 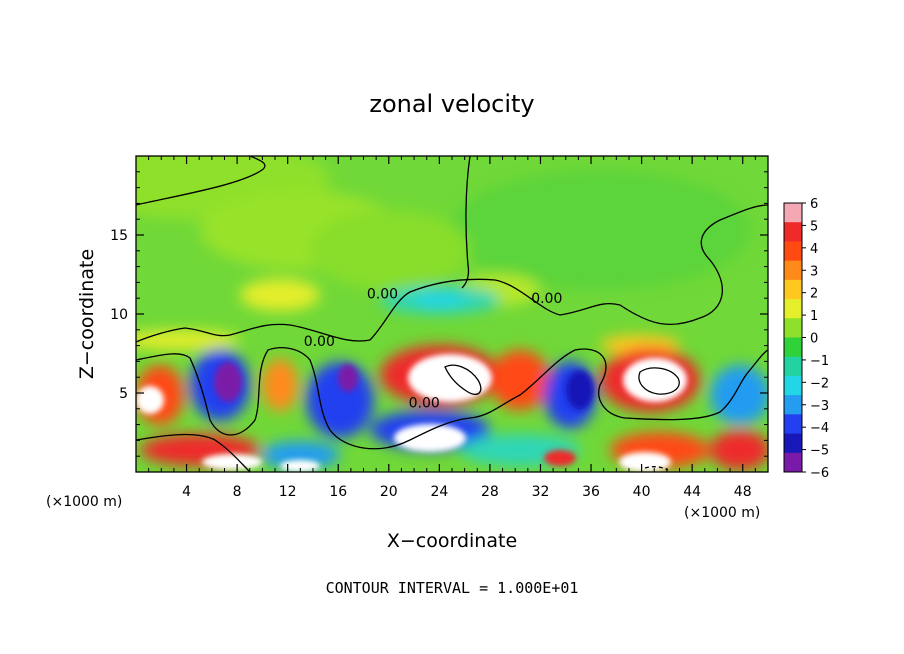 I want to click on colorbar-tick-label: 0, so click(x=814, y=339).